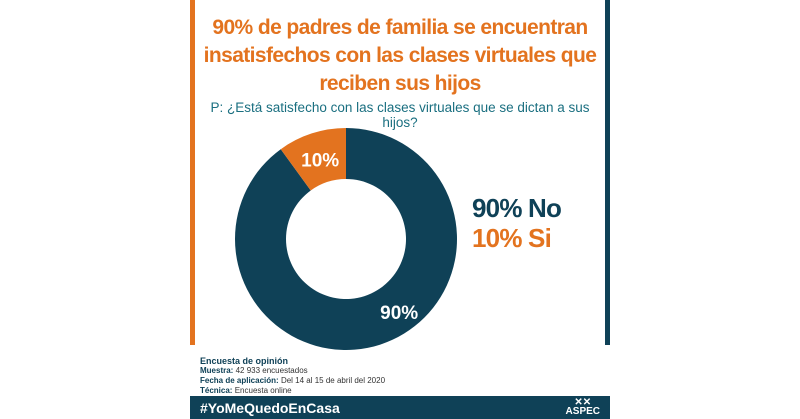  I want to click on hashtag: #YoMeQuedoEnCasa, so click(270, 408).